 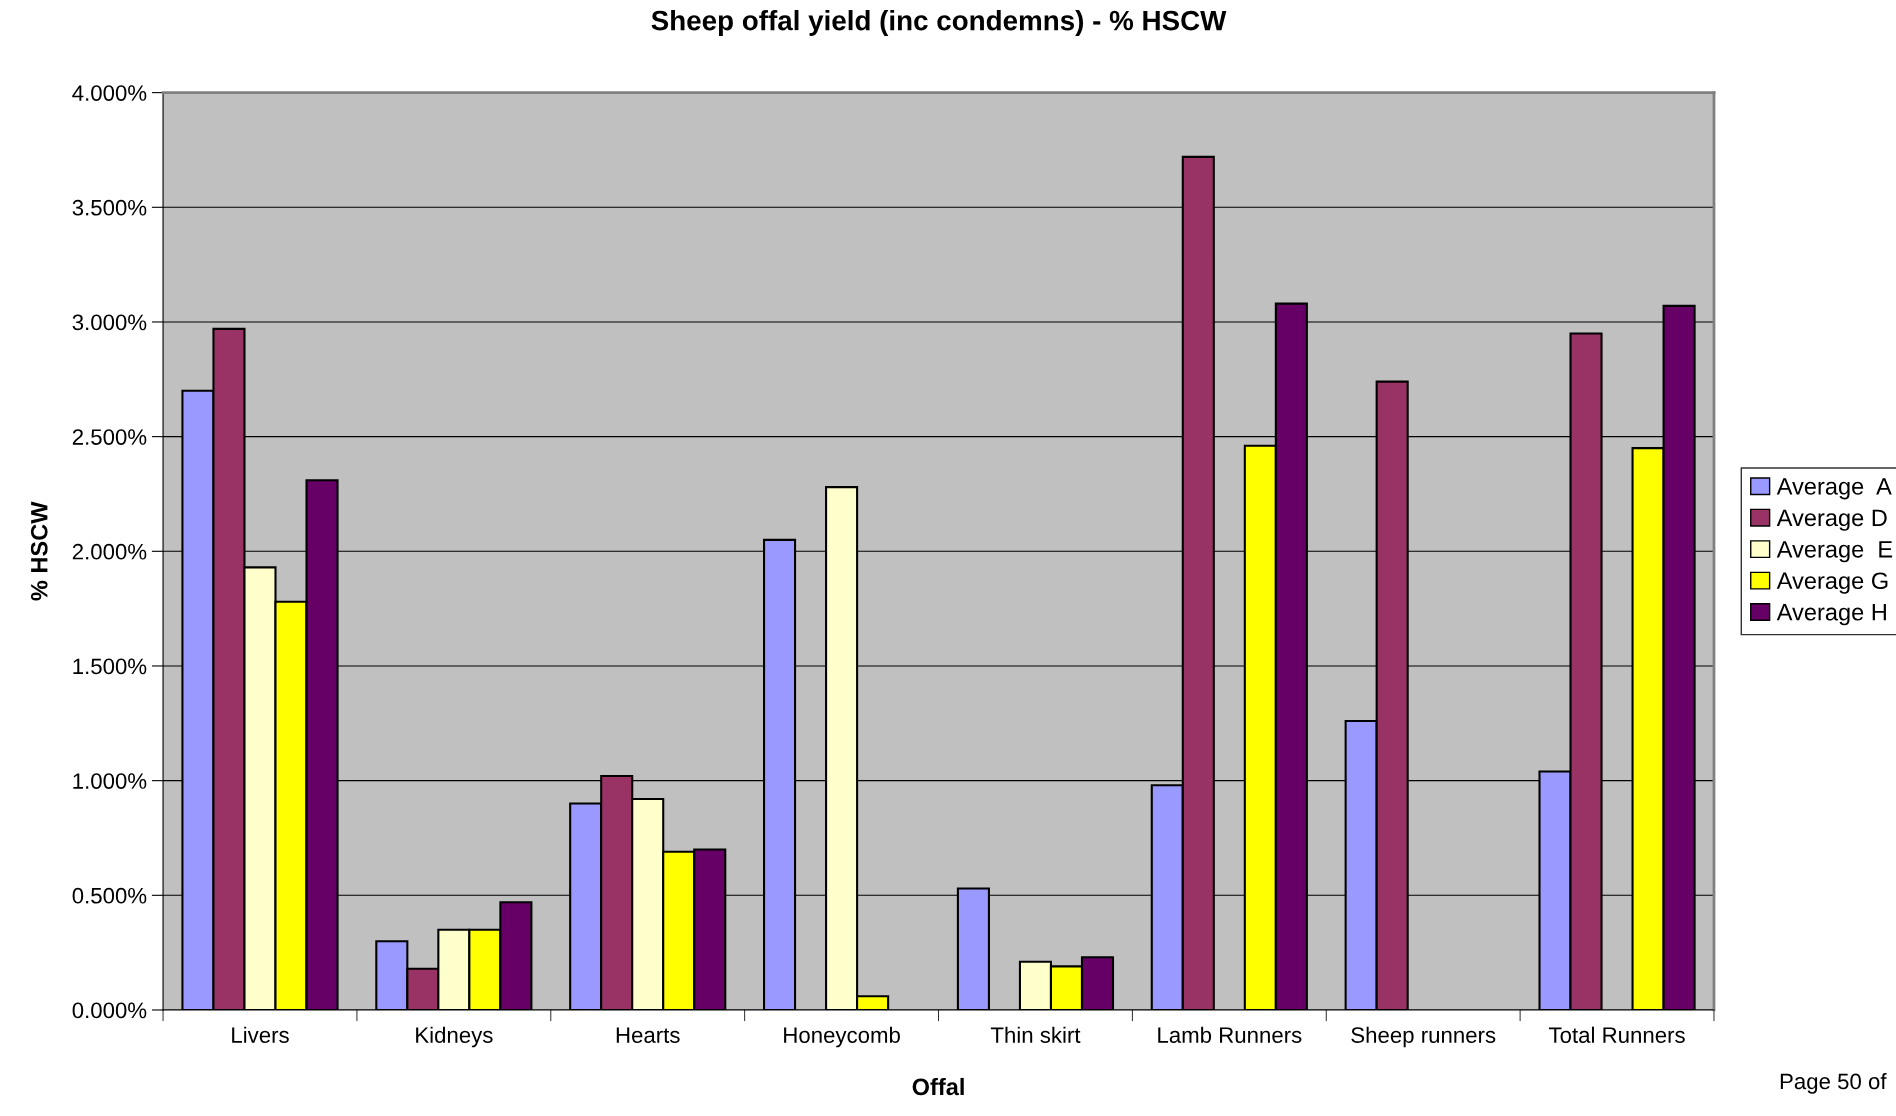 What do you see at coordinates (109, 207) in the screenshot?
I see `y-tick-label: 3.500%` at bounding box center [109, 207].